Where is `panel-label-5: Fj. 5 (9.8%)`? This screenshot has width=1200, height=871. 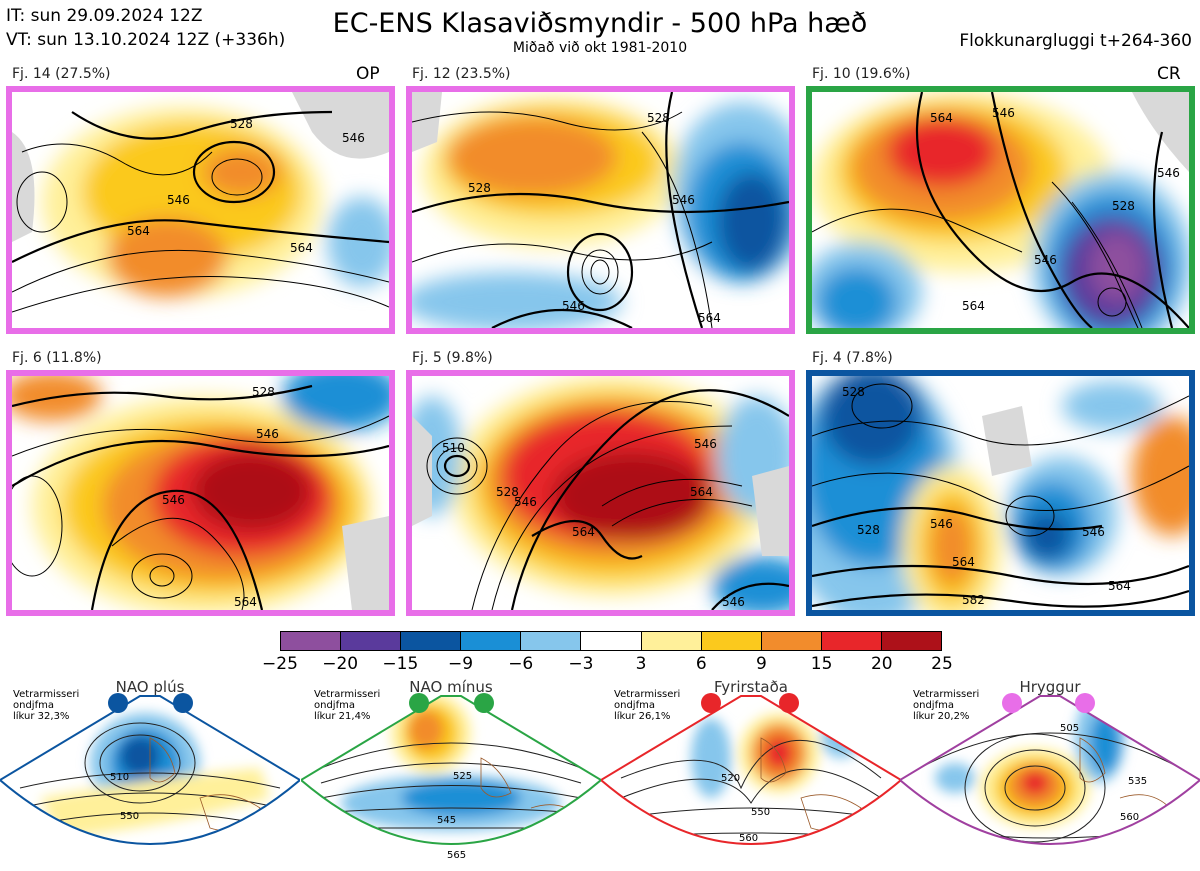
panel-label-5: Fj. 5 (9.8%) is located at coordinates (452, 358).